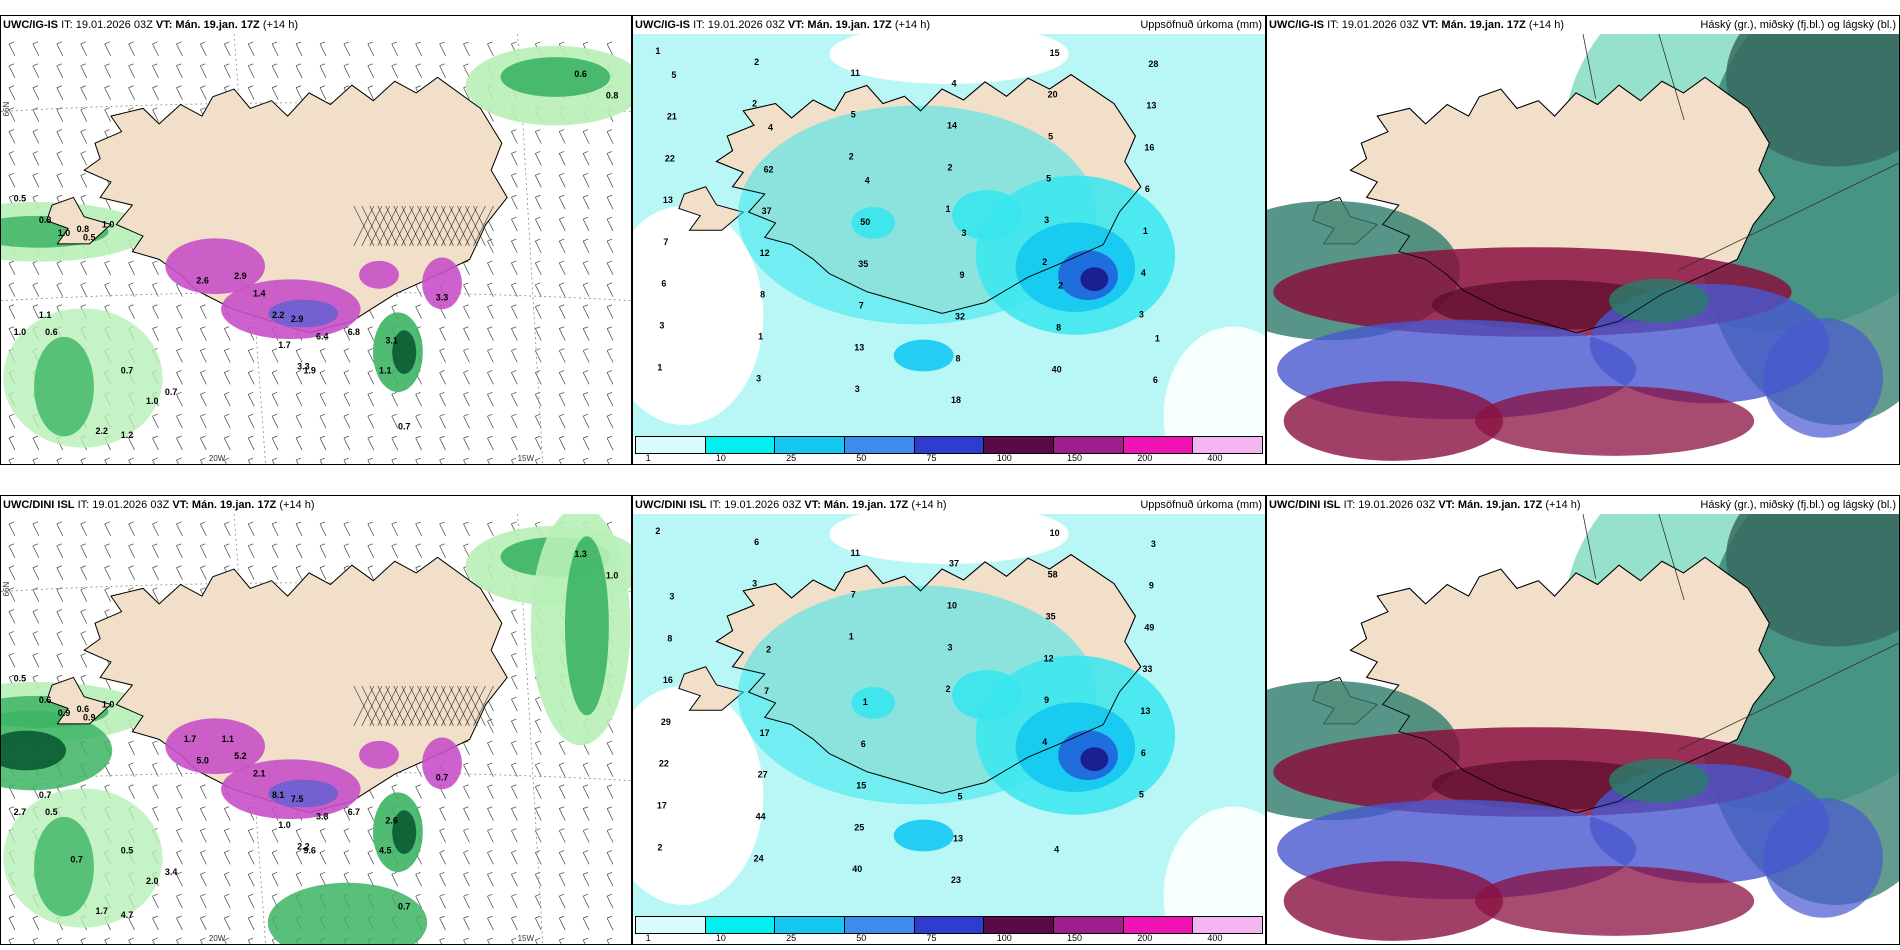 The image size is (1900, 950). Describe the element at coordinates (127, 915) in the screenshot. I see `value-label: 4.7` at that location.